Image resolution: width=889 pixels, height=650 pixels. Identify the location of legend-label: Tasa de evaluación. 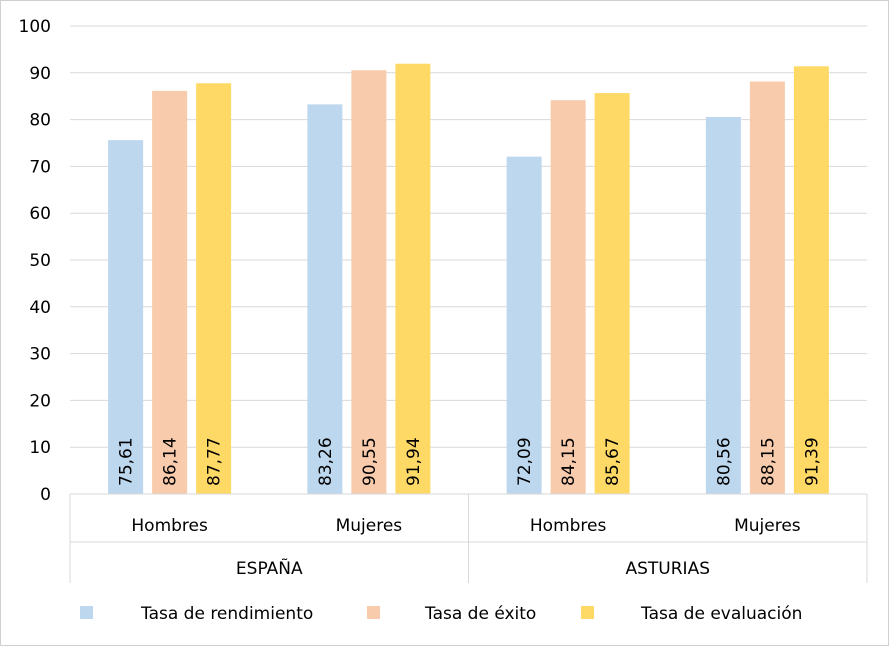
(721, 614).